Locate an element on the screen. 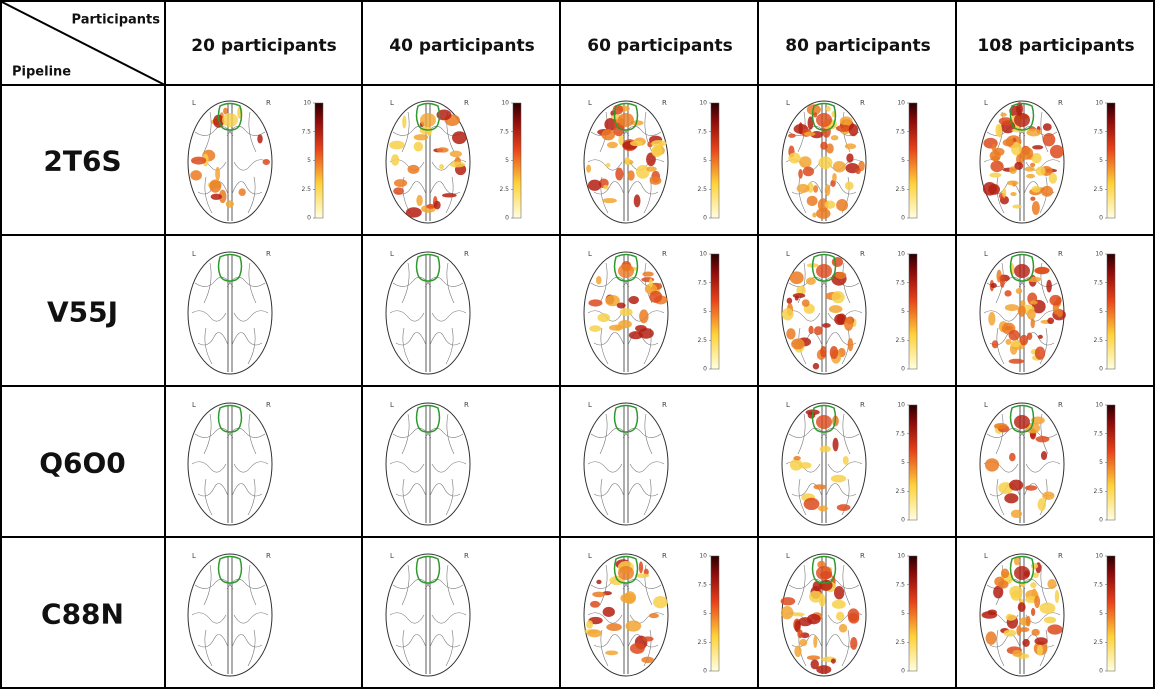 This screenshot has height=691, width=1157. brain-midline is located at coordinates (428, 615).